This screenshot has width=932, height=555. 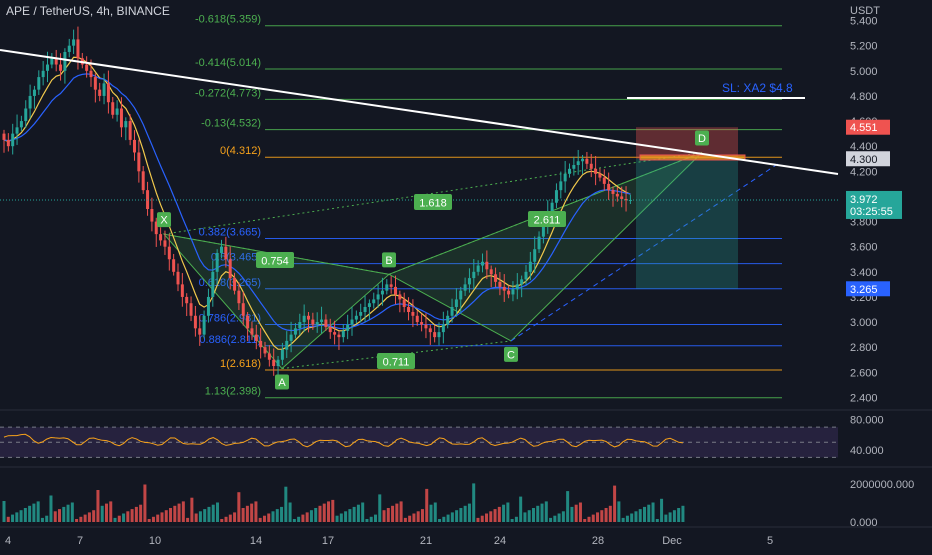 What do you see at coordinates (236, 258) in the screenshot?
I see `fib-level-label: 0.5(3.465)` at bounding box center [236, 258].